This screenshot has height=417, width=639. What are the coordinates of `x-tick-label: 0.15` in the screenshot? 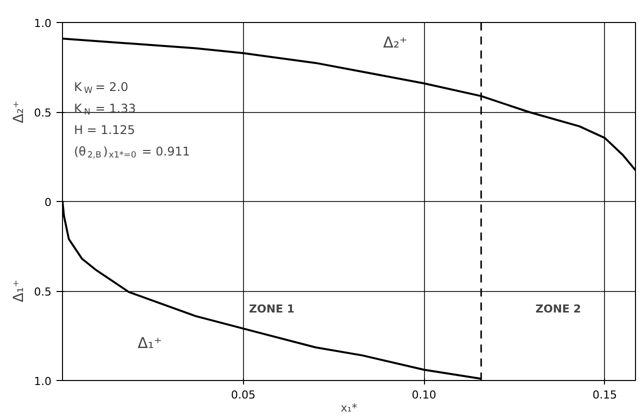 It's located at (605, 395).